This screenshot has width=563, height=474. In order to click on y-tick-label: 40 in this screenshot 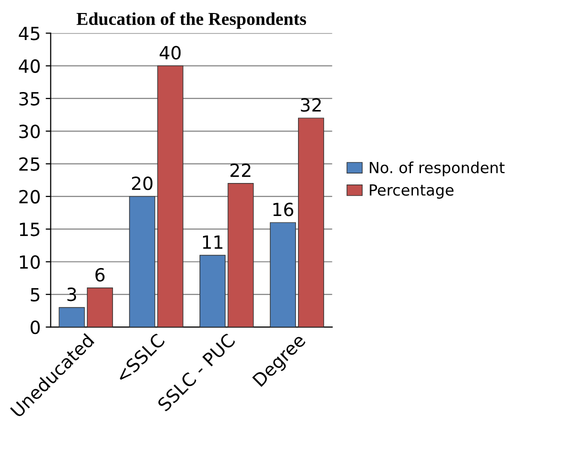, I will do `click(29, 66)`.